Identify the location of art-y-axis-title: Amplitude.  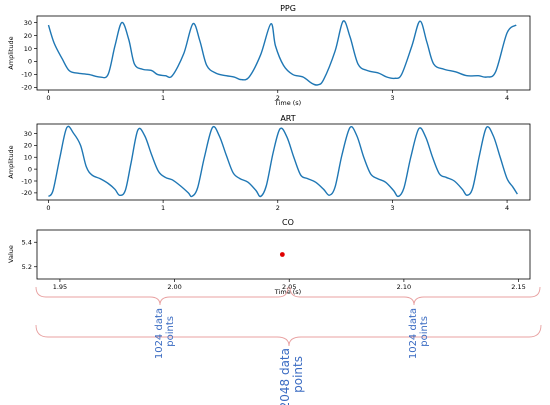
(11, 161).